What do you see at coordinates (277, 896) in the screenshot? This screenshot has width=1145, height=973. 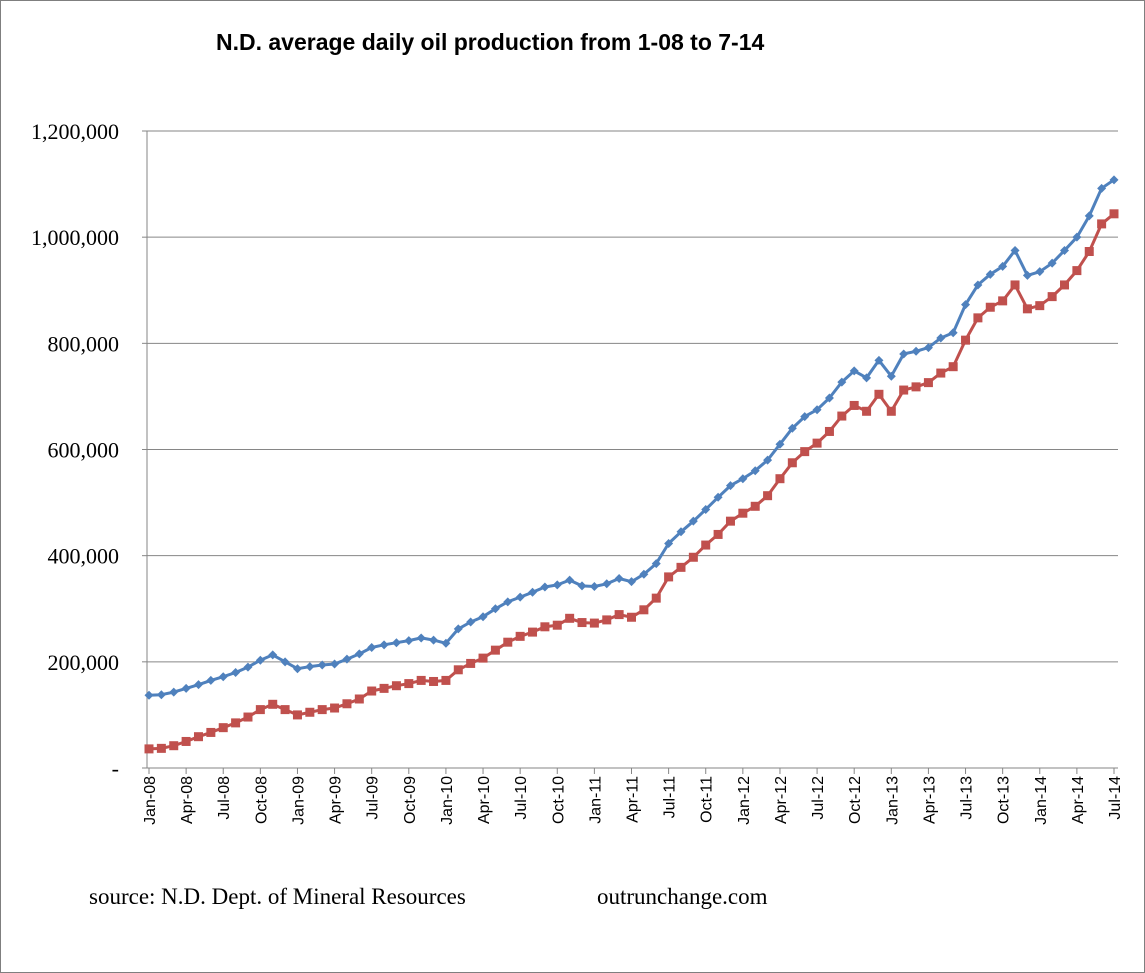 I see `source-note: source: N.D. Dept. of Mineral Resources` at bounding box center [277, 896].